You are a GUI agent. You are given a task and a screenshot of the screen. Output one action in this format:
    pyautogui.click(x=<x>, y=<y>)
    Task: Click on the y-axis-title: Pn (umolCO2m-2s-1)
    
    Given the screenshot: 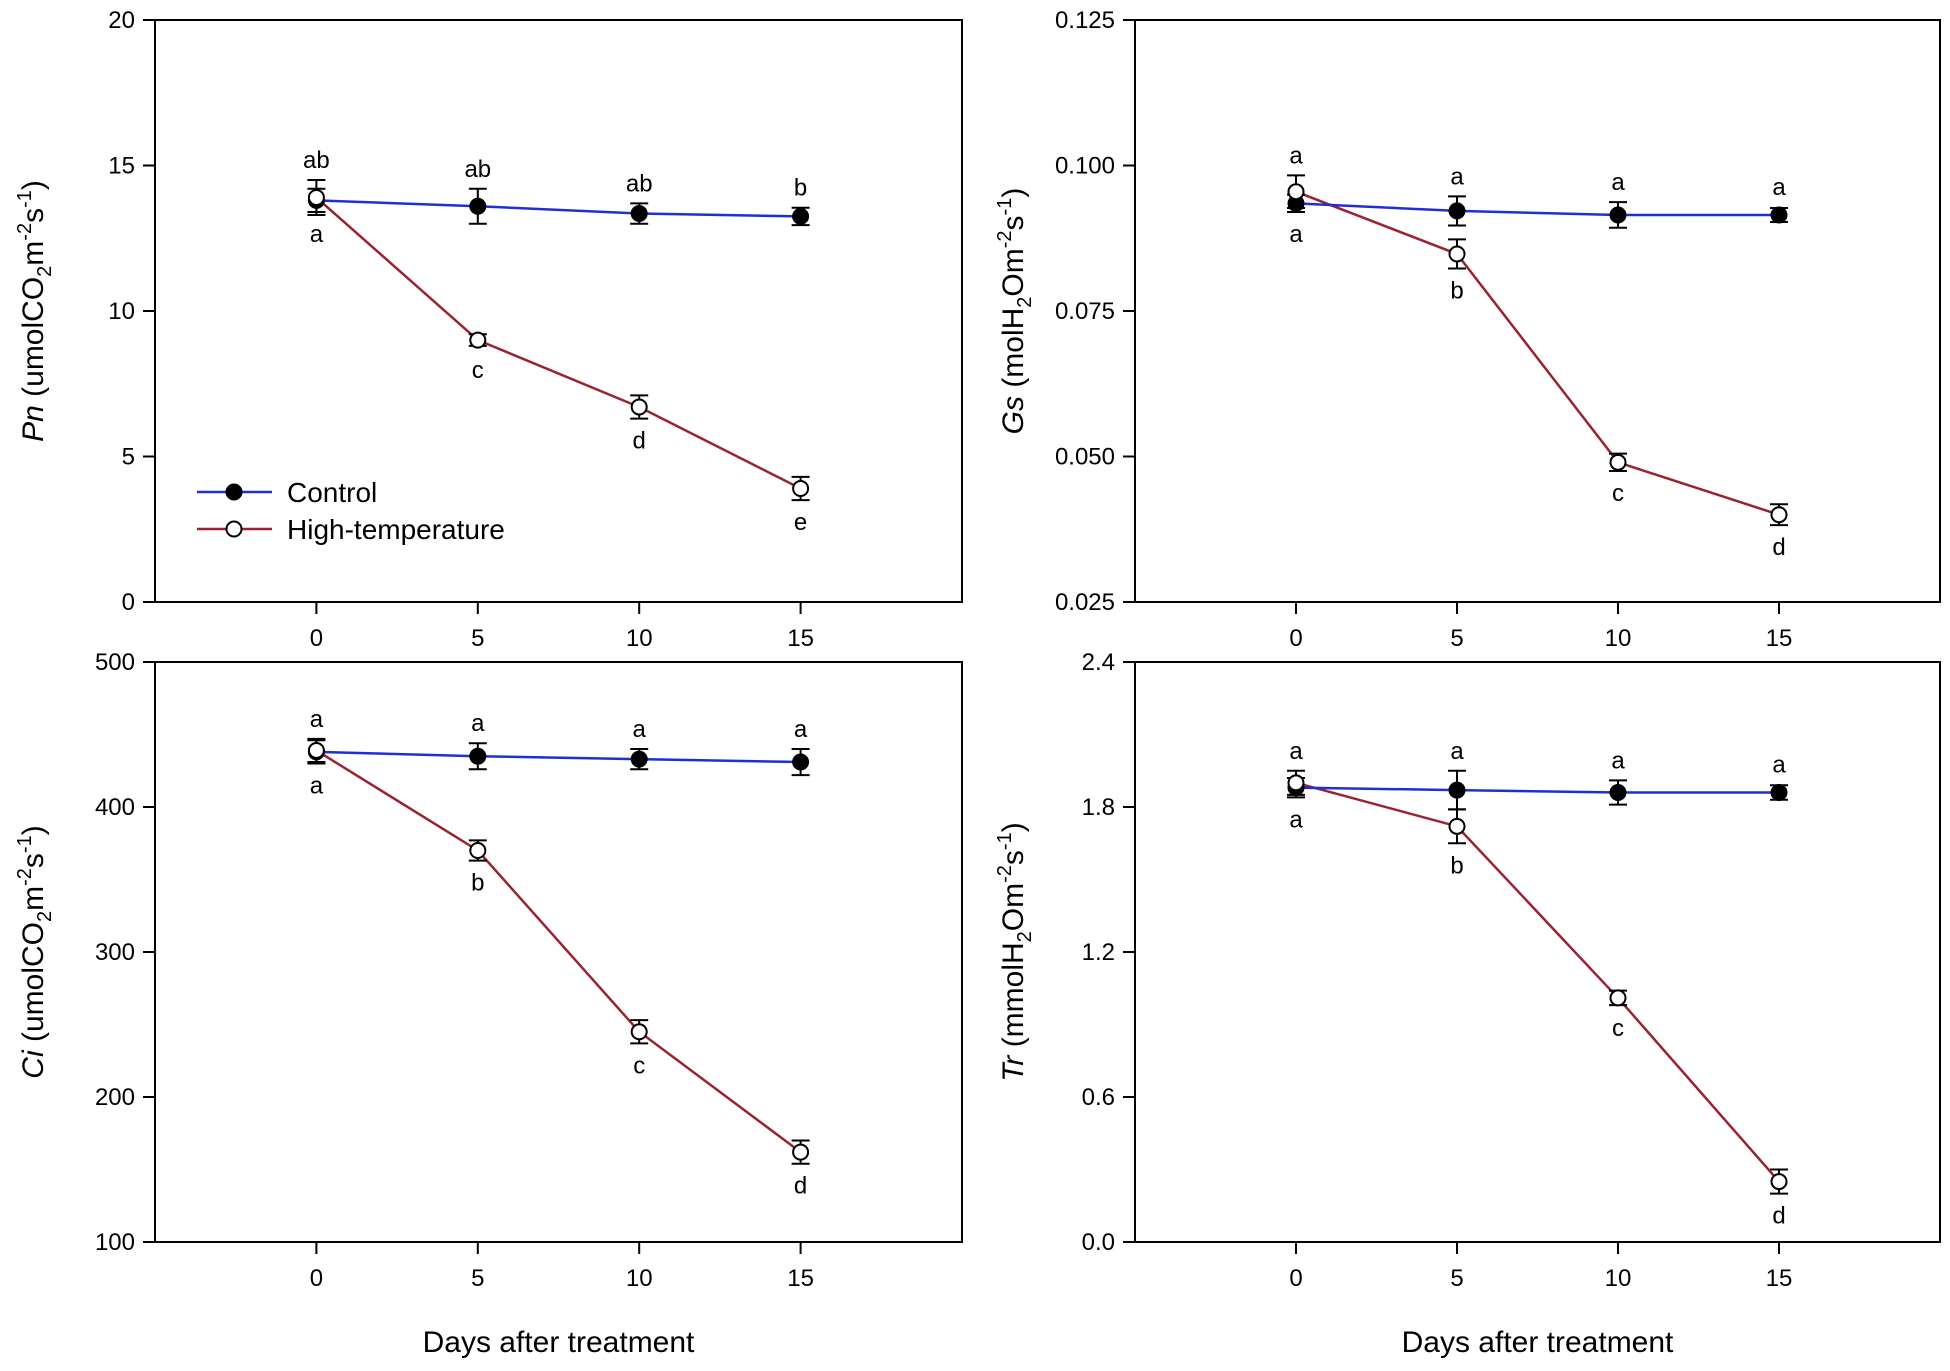 What is the action you would take?
    pyautogui.click(x=35, y=311)
    